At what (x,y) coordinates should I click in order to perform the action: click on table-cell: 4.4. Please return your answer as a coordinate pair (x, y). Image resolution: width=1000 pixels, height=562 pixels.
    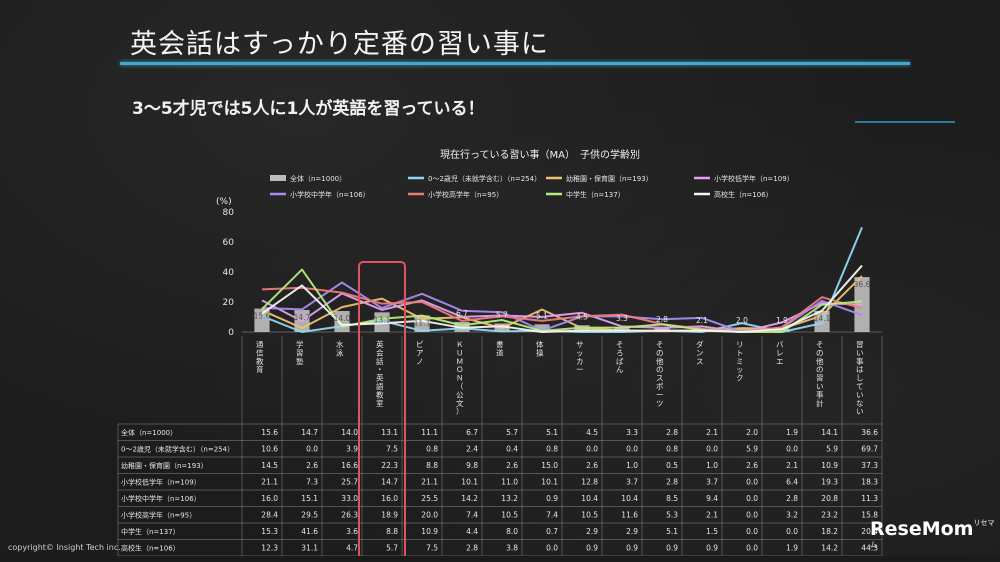
    Looking at the image, I should click on (472, 531).